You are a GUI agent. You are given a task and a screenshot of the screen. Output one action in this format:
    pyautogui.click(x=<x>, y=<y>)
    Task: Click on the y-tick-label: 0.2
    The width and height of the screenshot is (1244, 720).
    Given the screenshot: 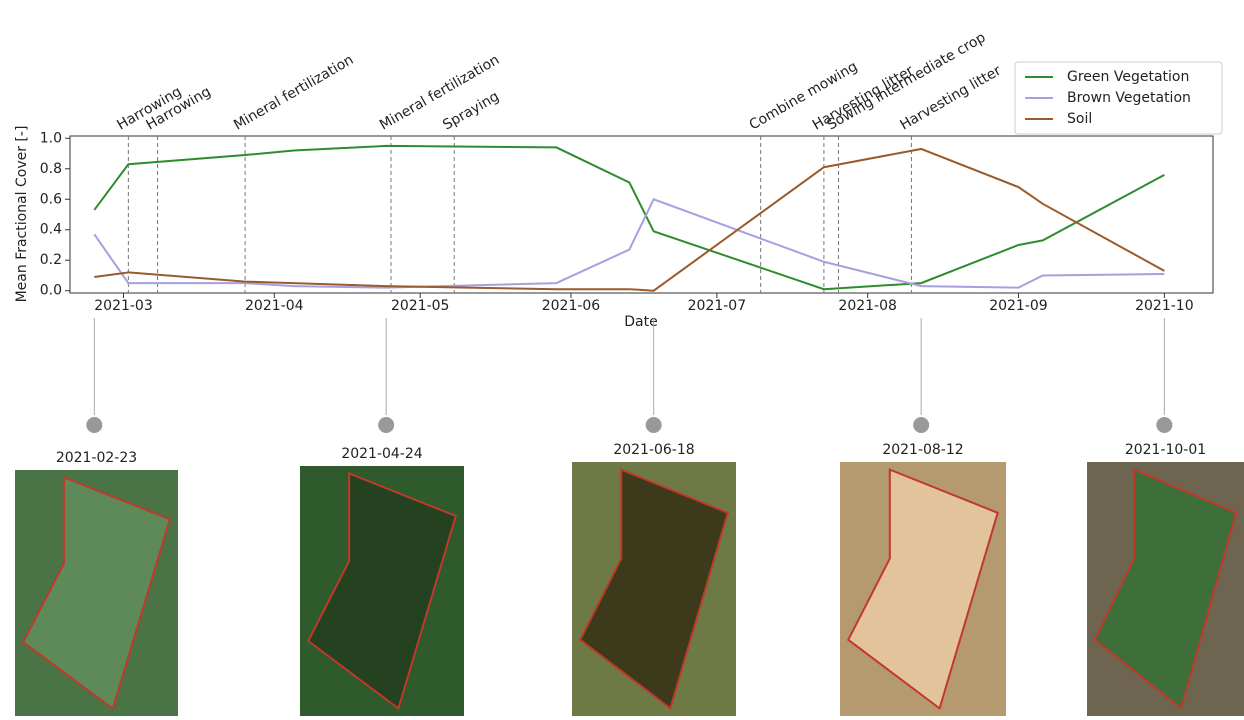 What is the action you would take?
    pyautogui.click(x=51, y=260)
    